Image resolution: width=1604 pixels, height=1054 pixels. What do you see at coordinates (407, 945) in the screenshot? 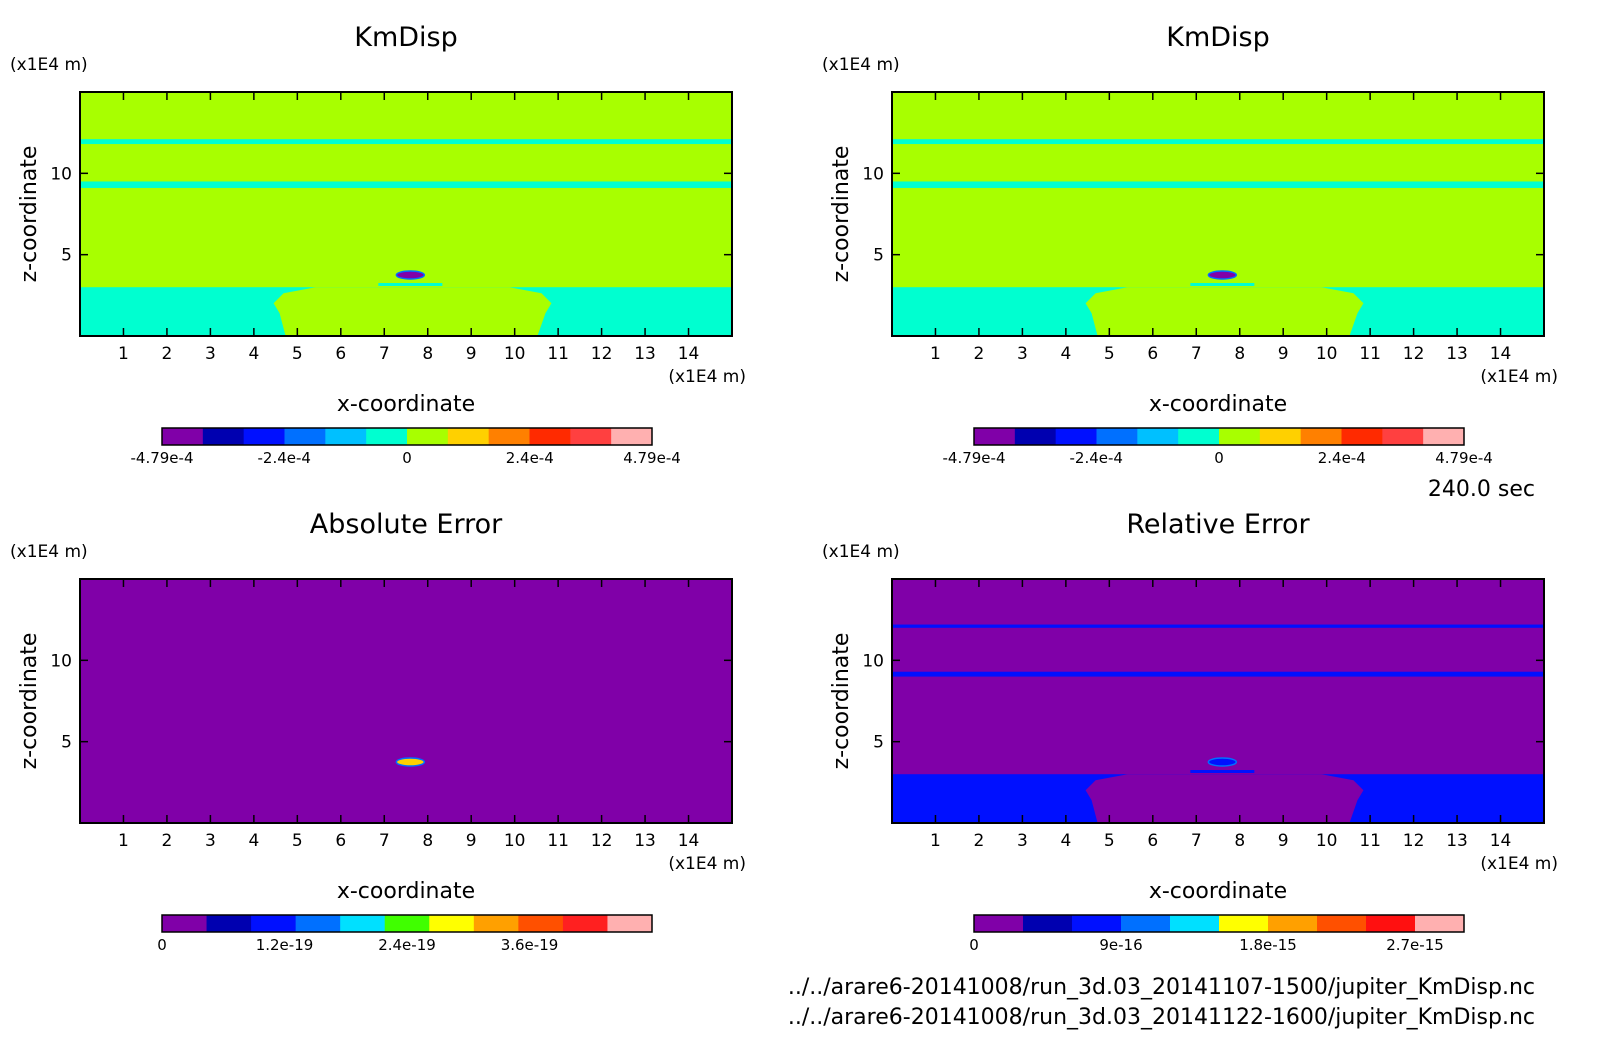
I see `colorbar-tick-label: 2.4e-19` at bounding box center [407, 945].